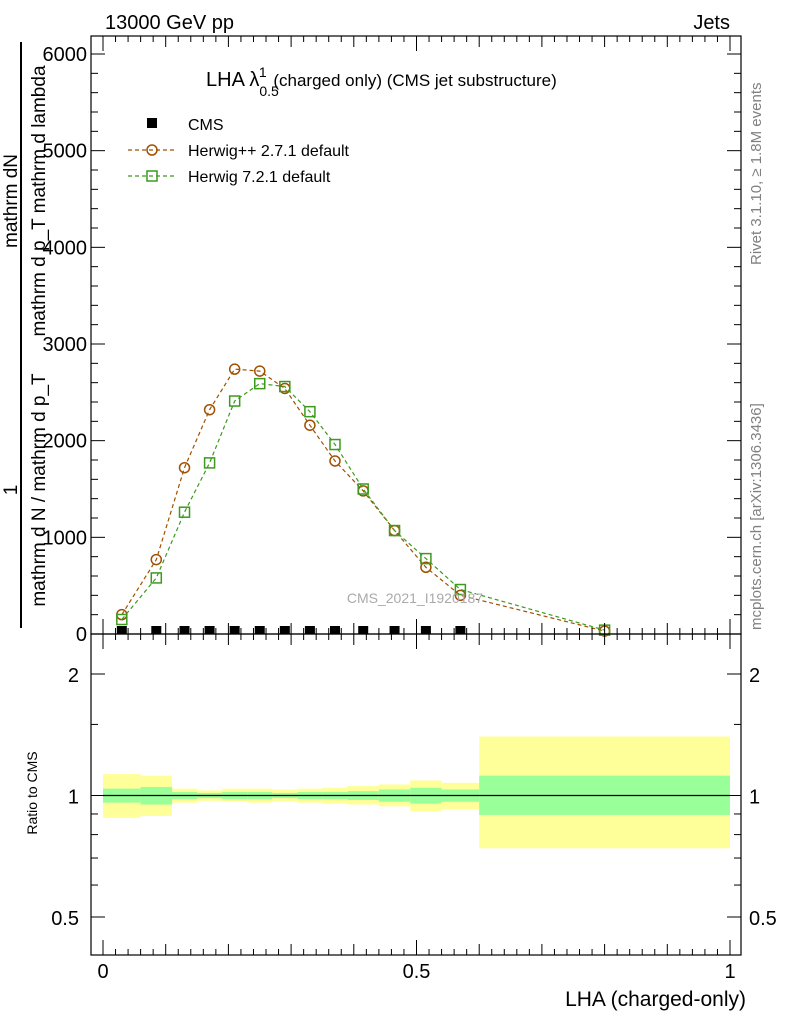  I want to click on y-tick-label: 0, so click(81, 635).